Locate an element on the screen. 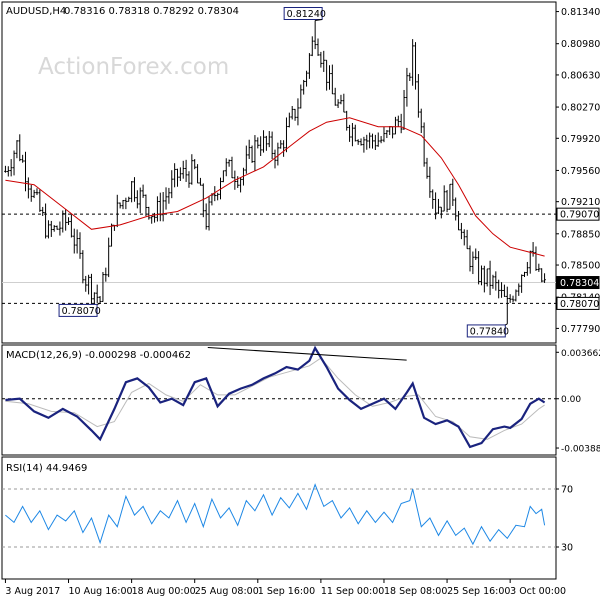 The height and width of the screenshot is (600, 600). price-tag-label: 0.78304 is located at coordinates (579, 283).